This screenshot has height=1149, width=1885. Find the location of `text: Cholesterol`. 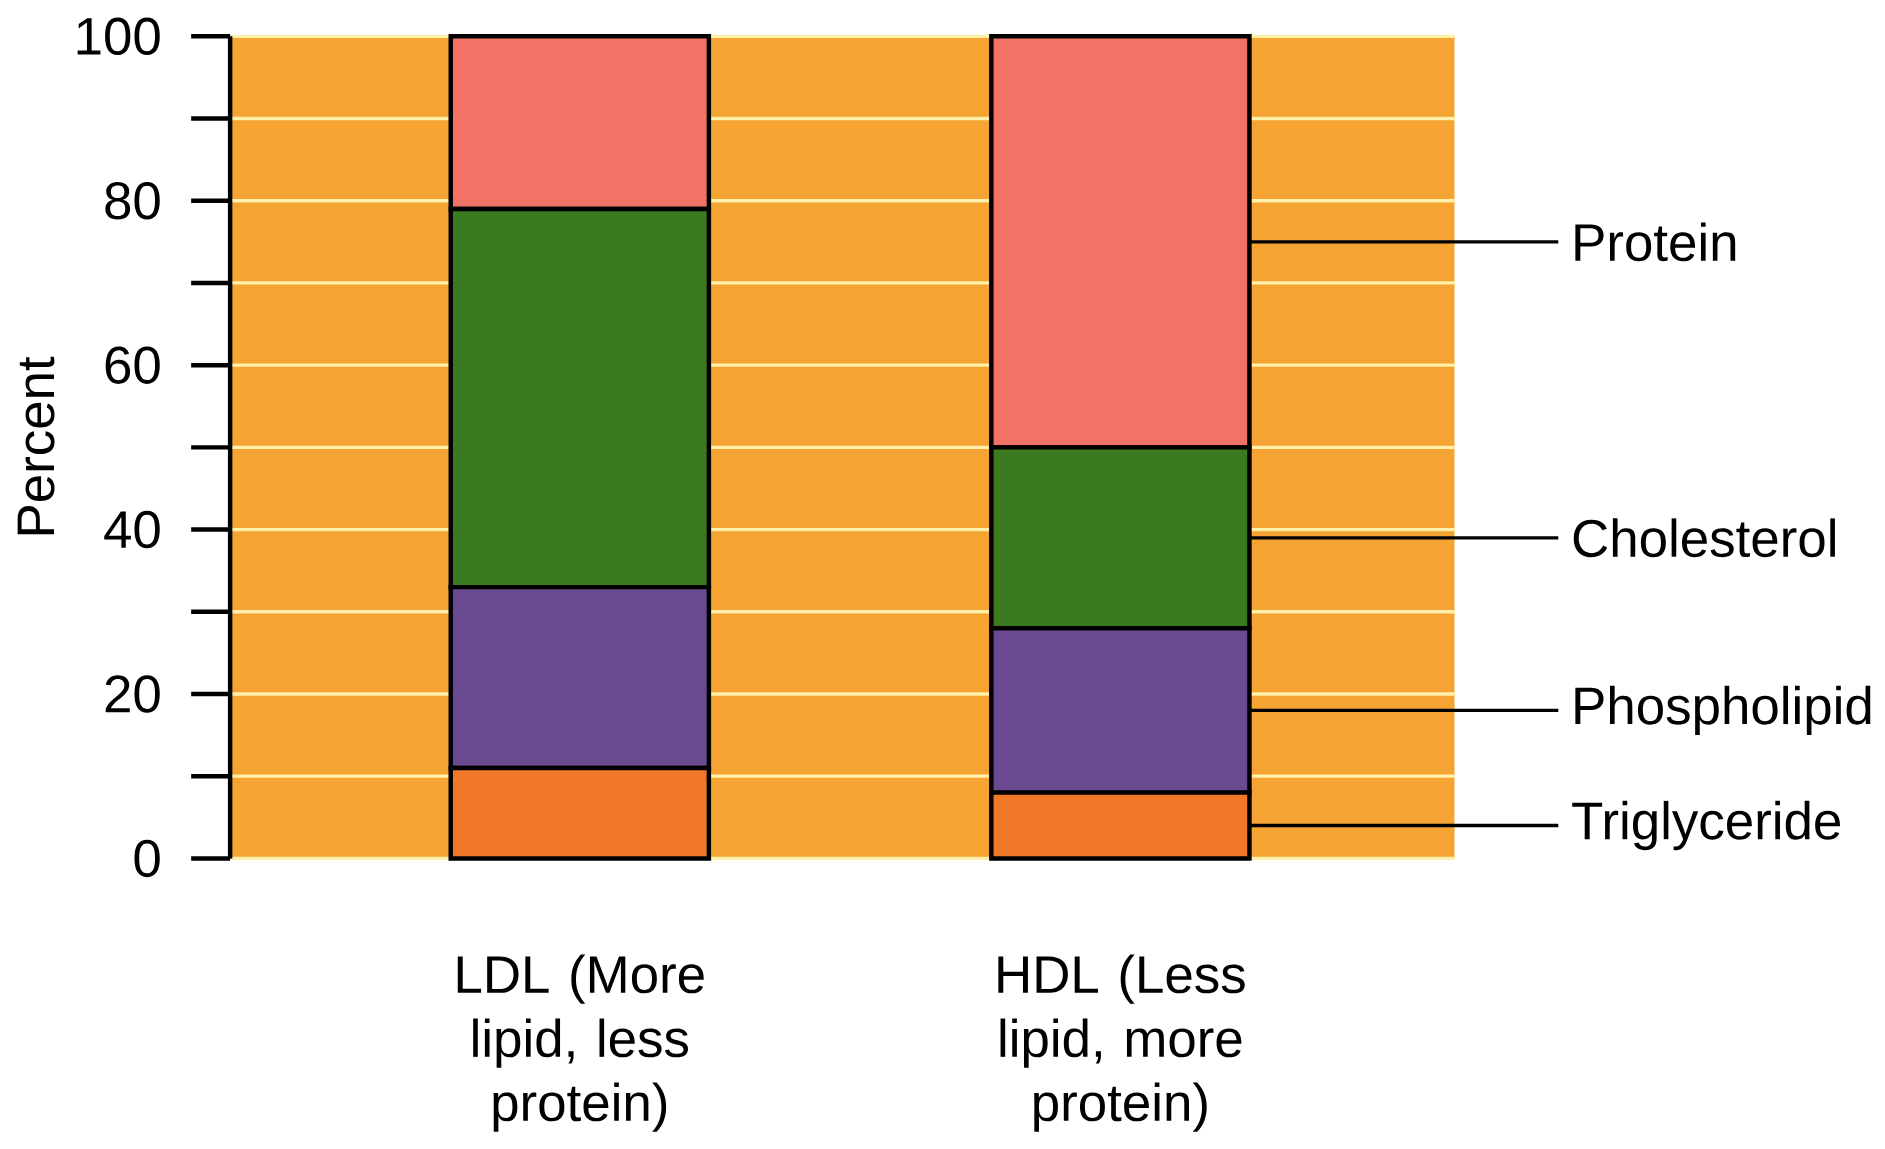

text: Cholesterol is located at coordinates (1704, 537).